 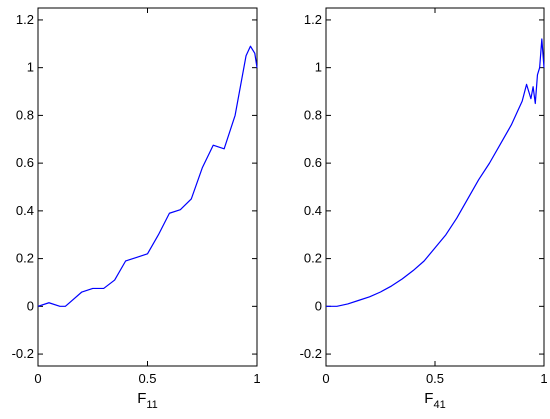 What do you see at coordinates (439, 405) in the screenshot?
I see `x-label-sub: 41` at bounding box center [439, 405].